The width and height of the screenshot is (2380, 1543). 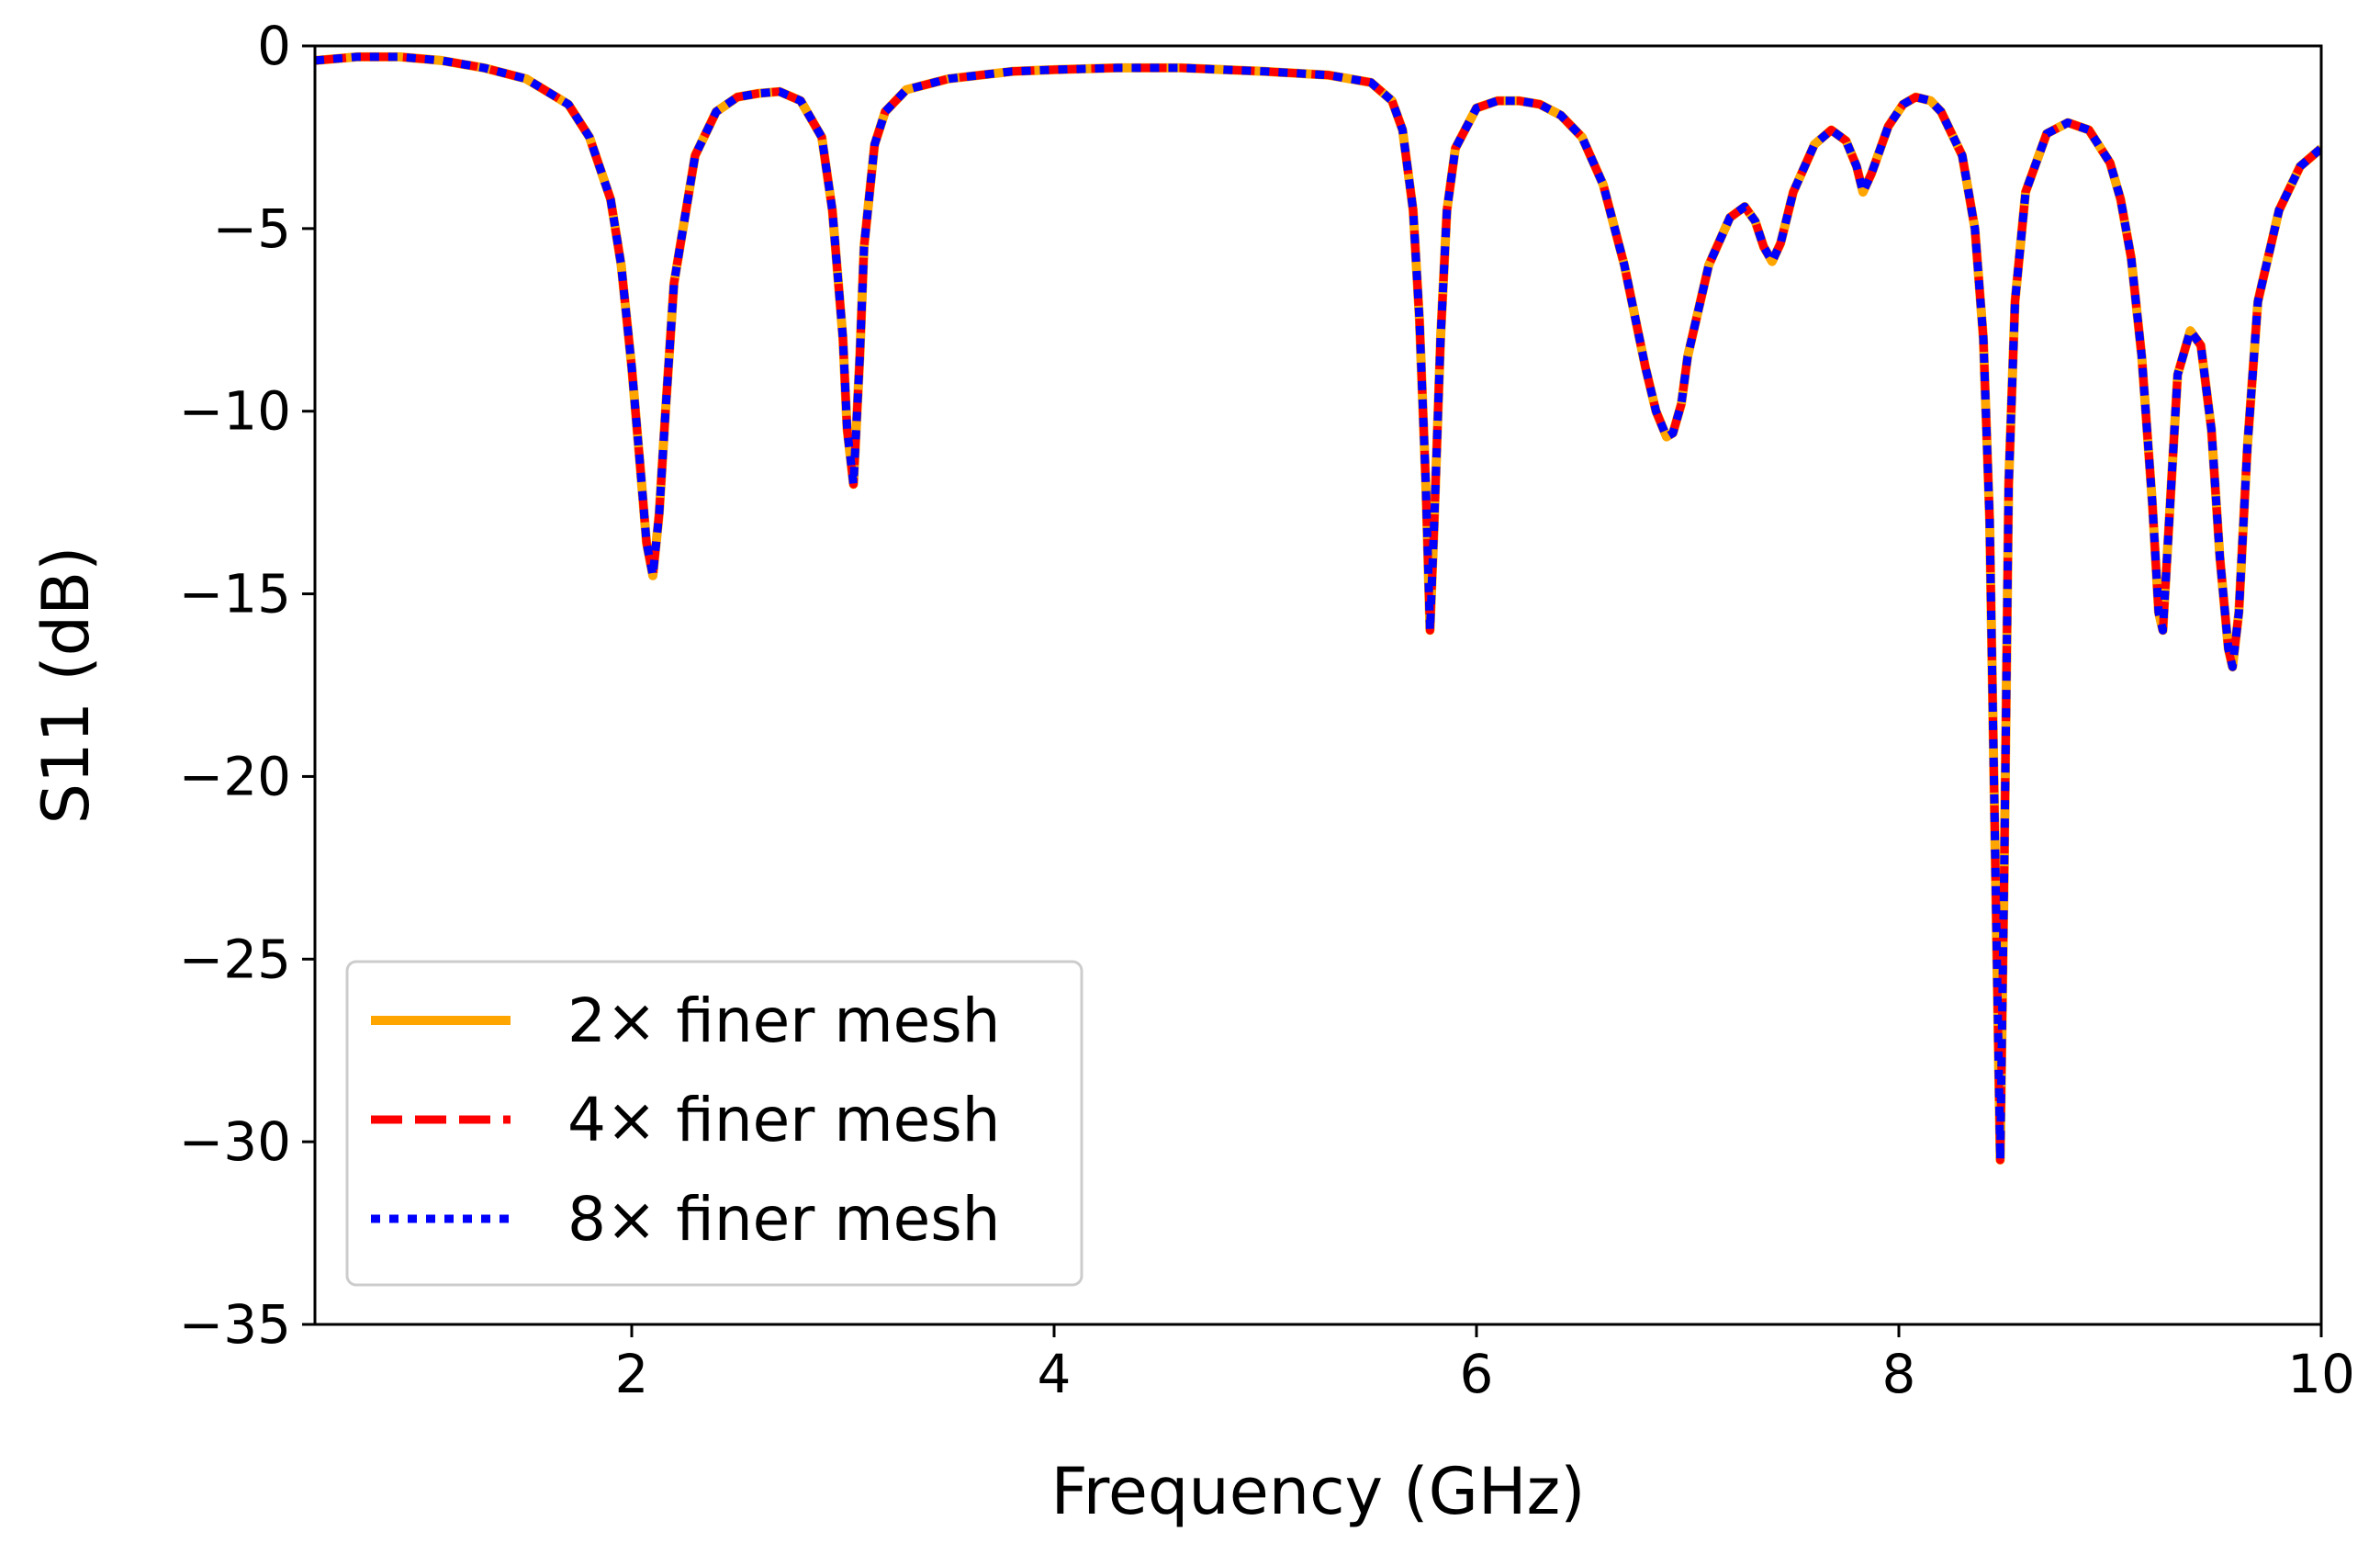 I want to click on legend: 2× finer mesh 4× finer mesh 8× finer mesh, so click(x=714, y=1123).